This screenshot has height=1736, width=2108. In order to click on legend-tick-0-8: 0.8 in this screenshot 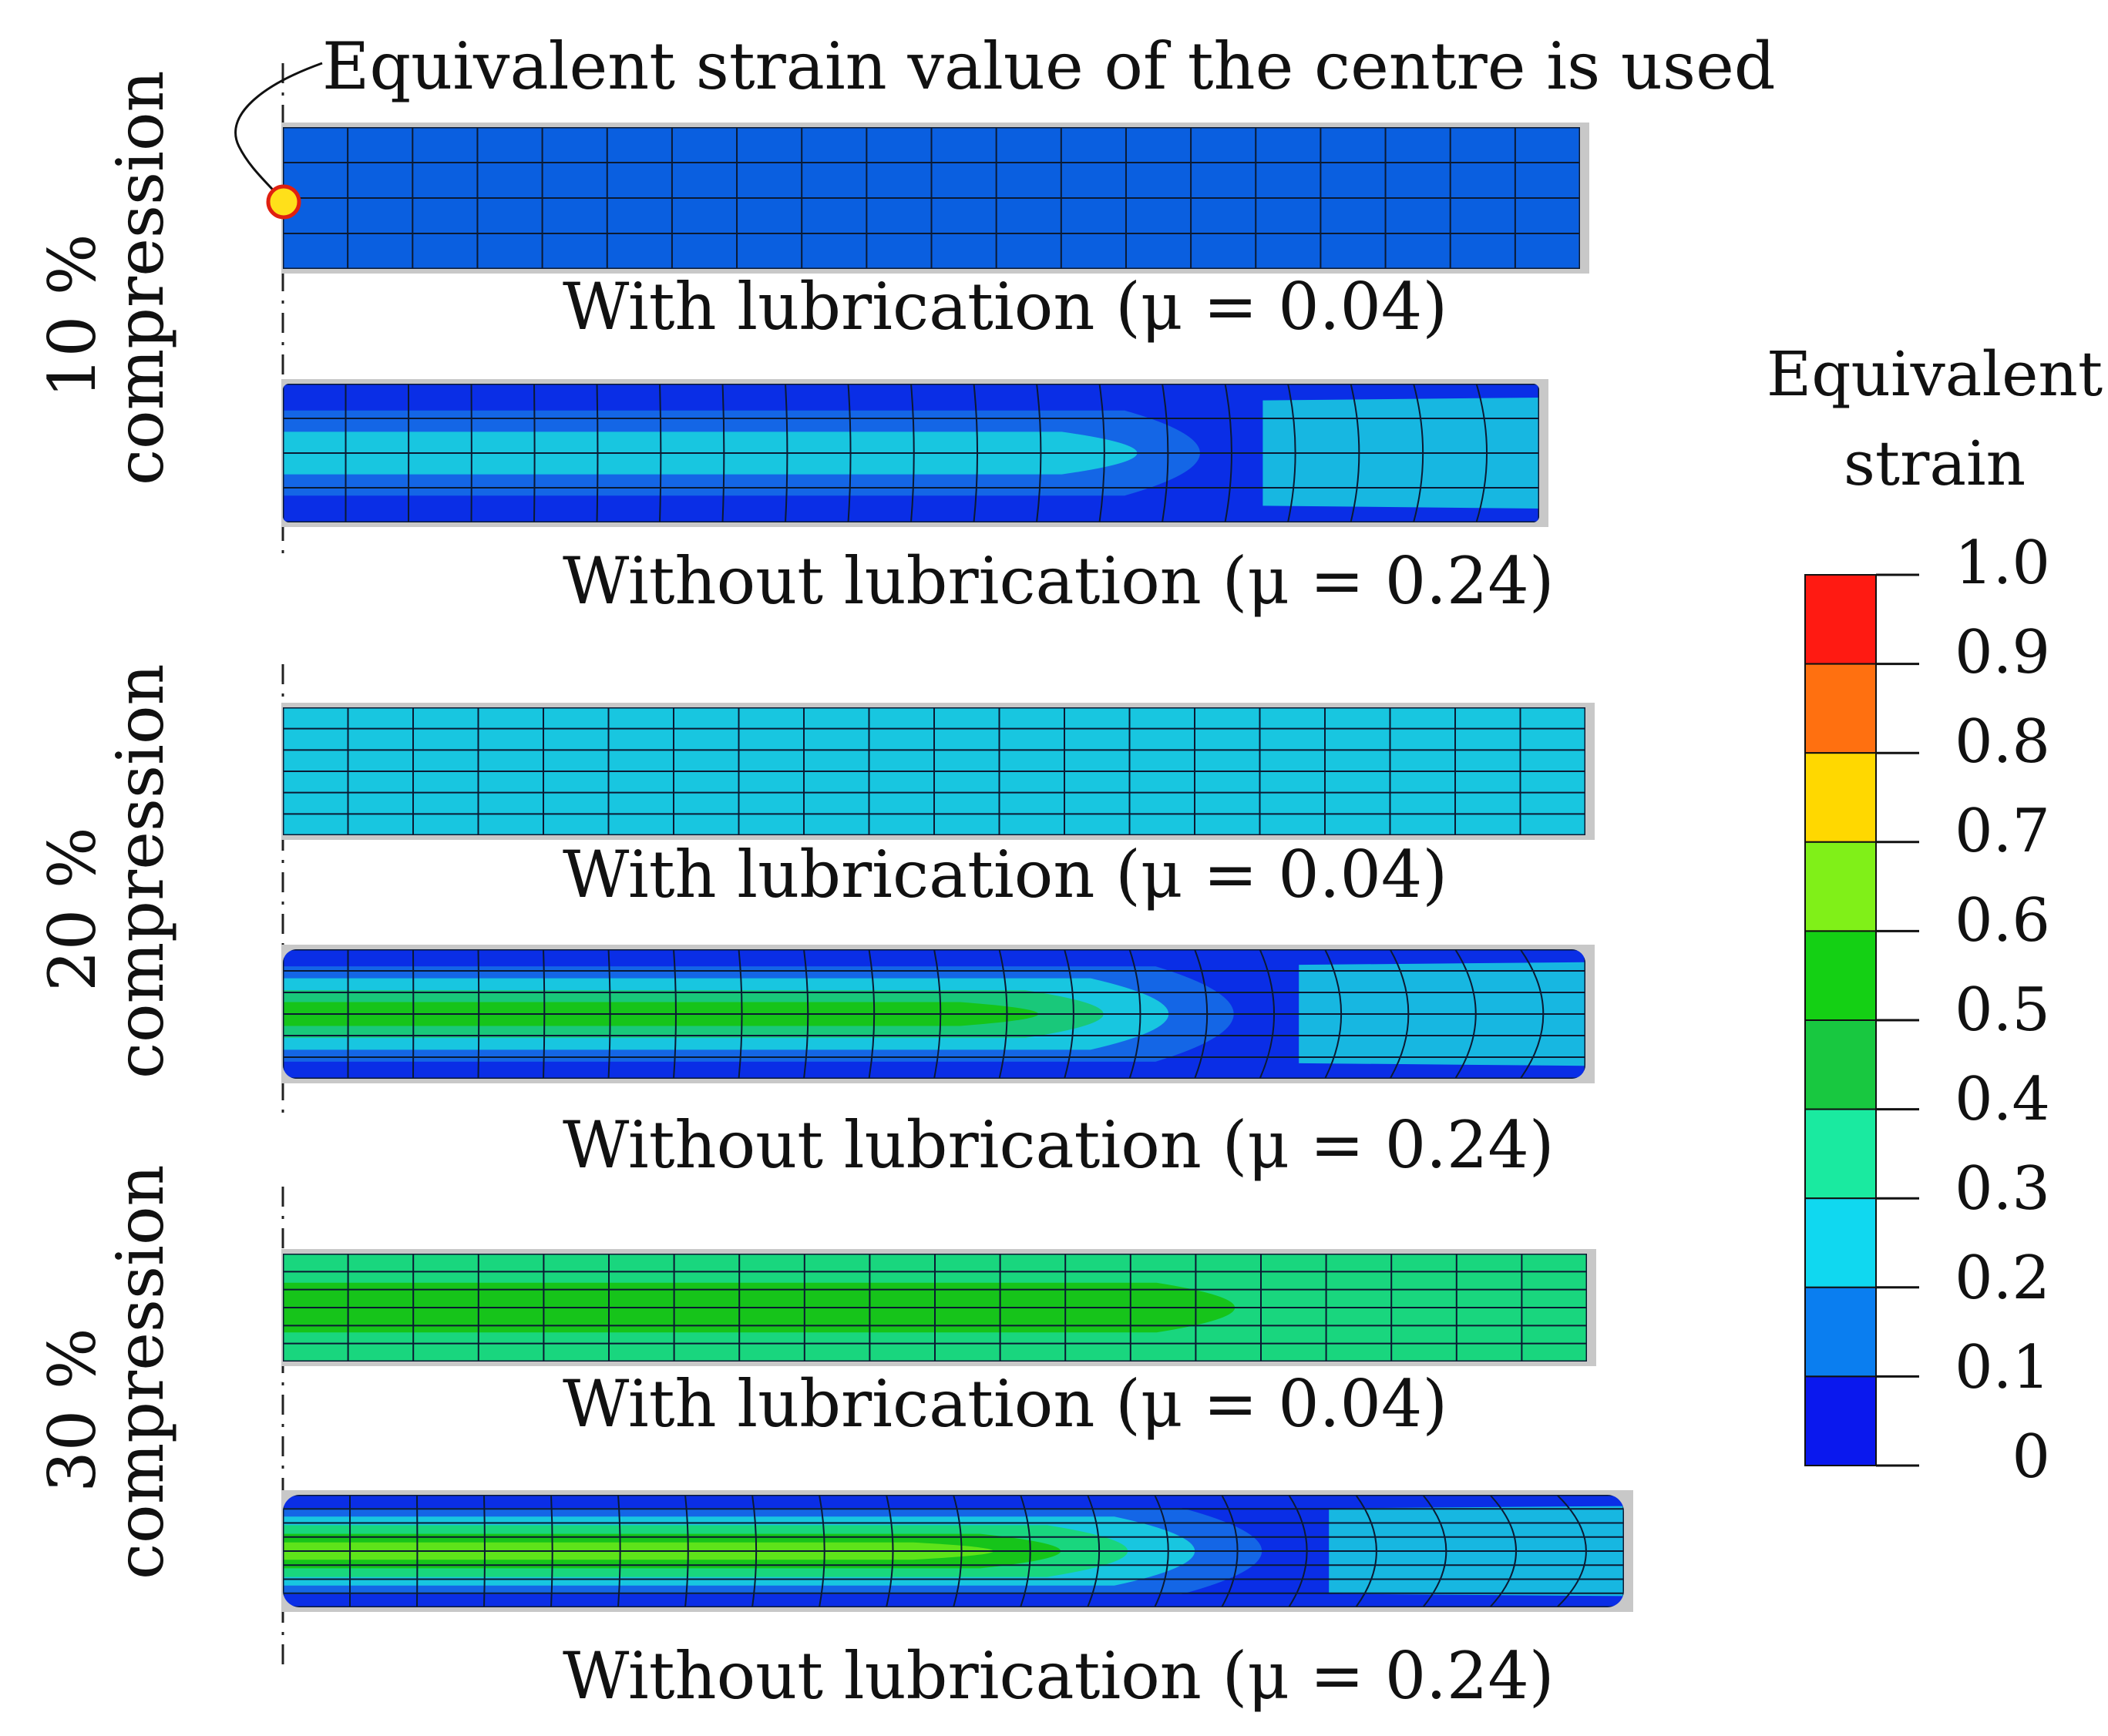, I will do `click(2002, 742)`.